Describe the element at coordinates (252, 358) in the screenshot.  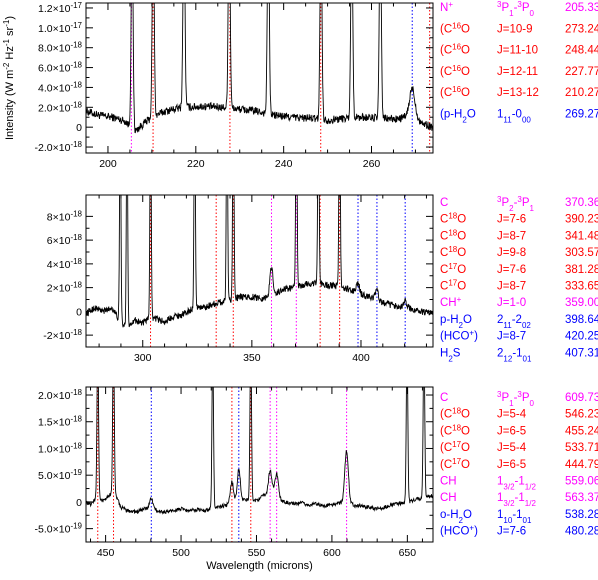
I see `x-tick-label: 350` at that location.